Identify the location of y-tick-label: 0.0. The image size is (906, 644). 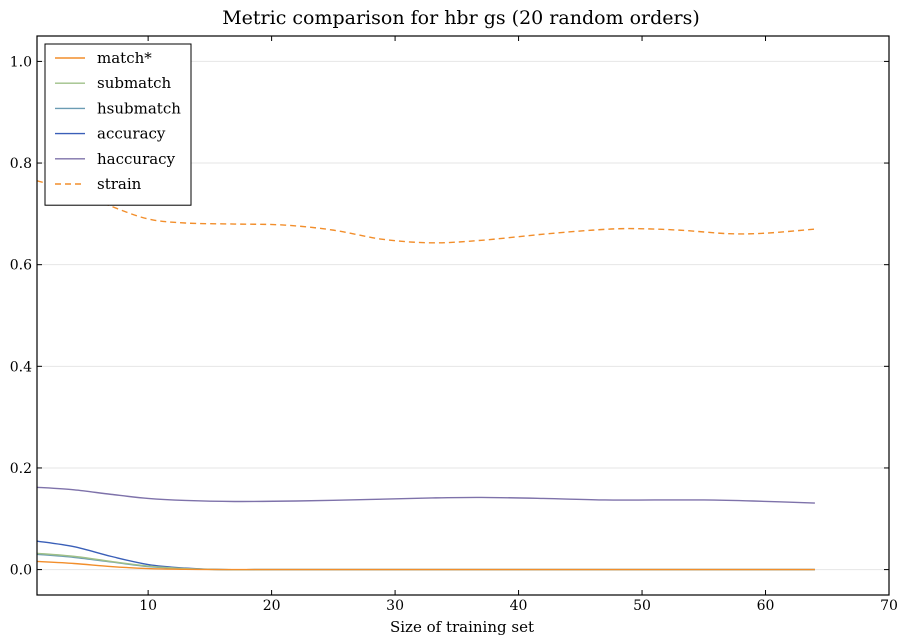
(21, 571).